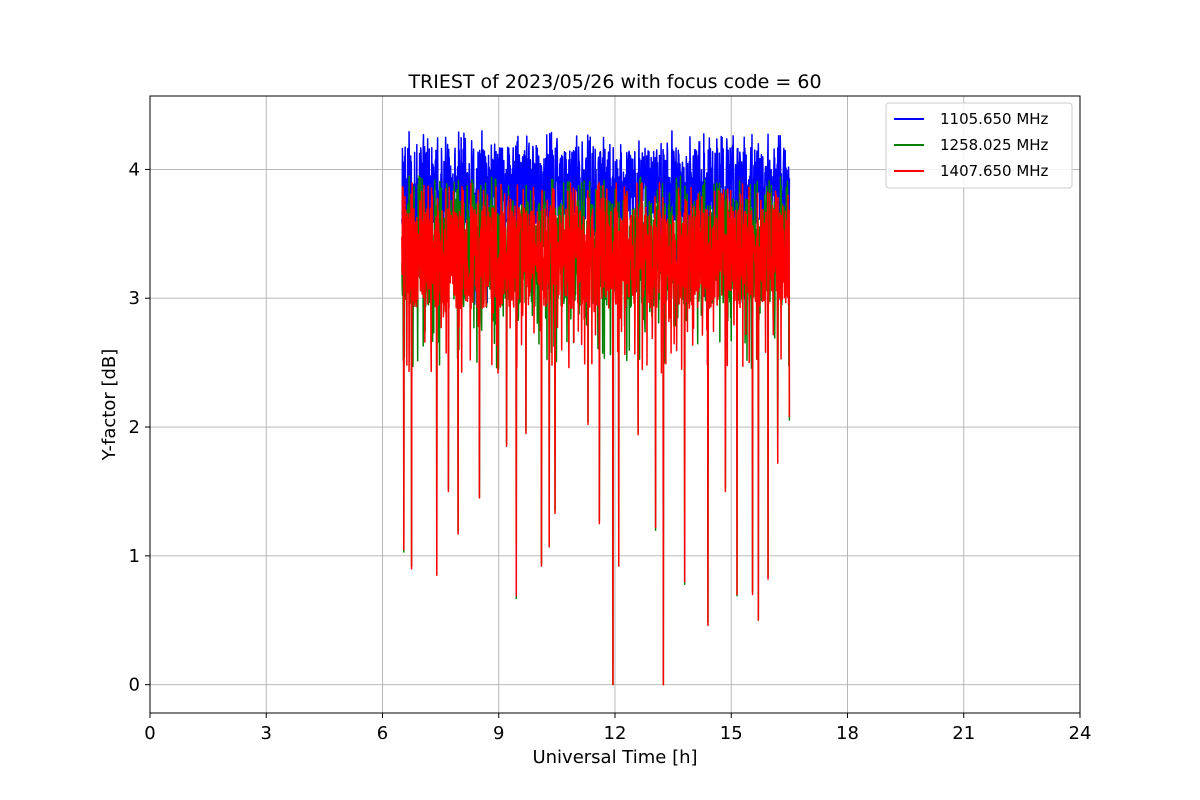 The height and width of the screenshot is (800, 1200). Describe the element at coordinates (994, 171) in the screenshot. I see `legend-label-3: 1407.650 MHz` at that location.